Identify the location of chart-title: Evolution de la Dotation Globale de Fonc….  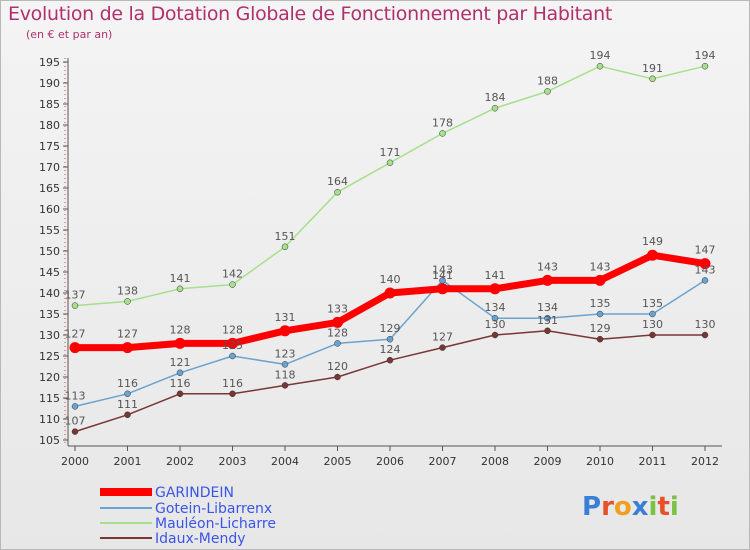
(310, 14).